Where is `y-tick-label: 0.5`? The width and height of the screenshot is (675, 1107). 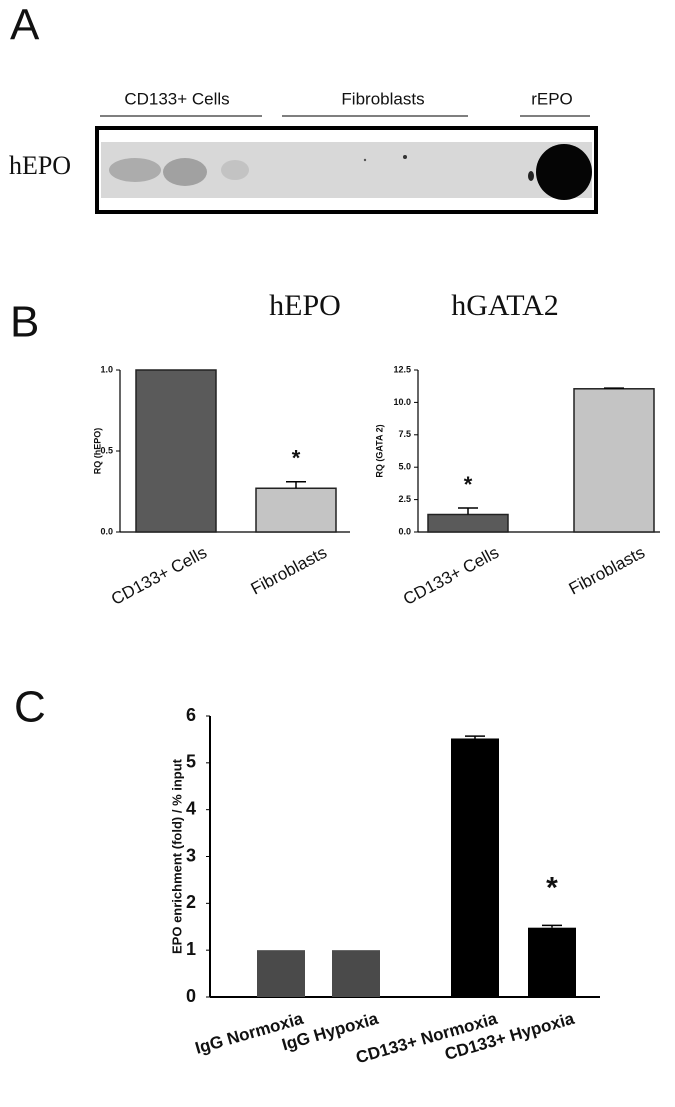 y-tick-label: 0.5 is located at coordinates (106, 450).